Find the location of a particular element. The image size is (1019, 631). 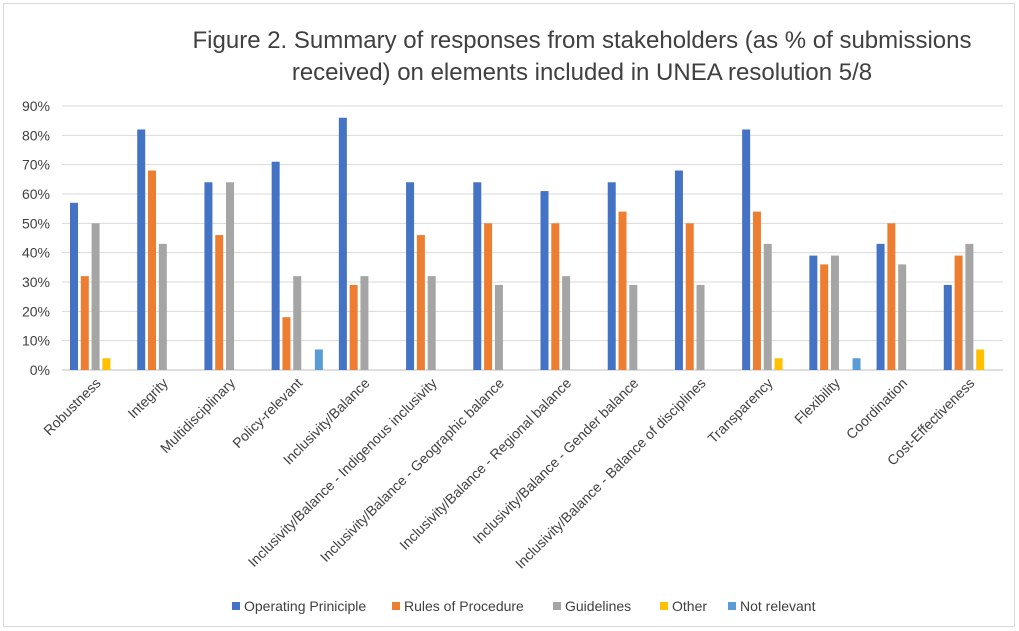

y-tick-label: 10% is located at coordinates (36, 341).